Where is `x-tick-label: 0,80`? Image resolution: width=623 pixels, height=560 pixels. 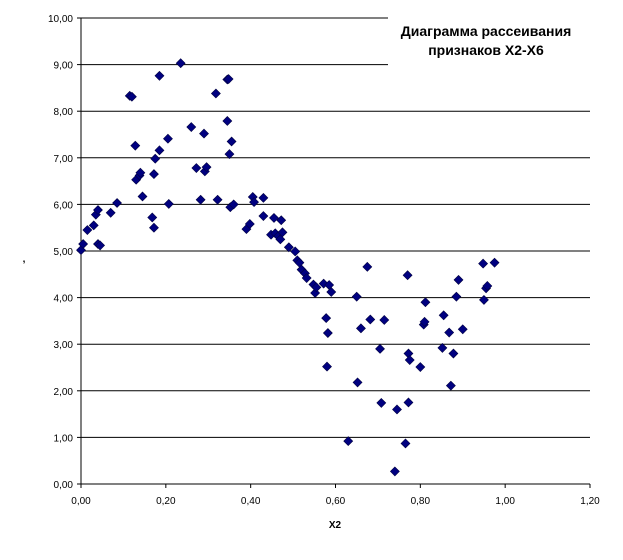
x-tick-label: 0,80 is located at coordinates (421, 501).